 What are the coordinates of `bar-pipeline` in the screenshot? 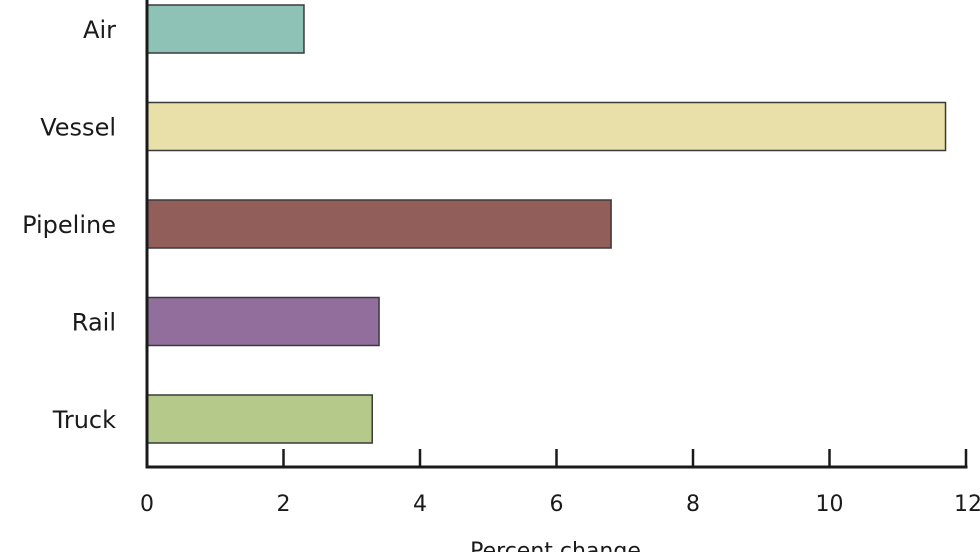 It's located at (379, 224).